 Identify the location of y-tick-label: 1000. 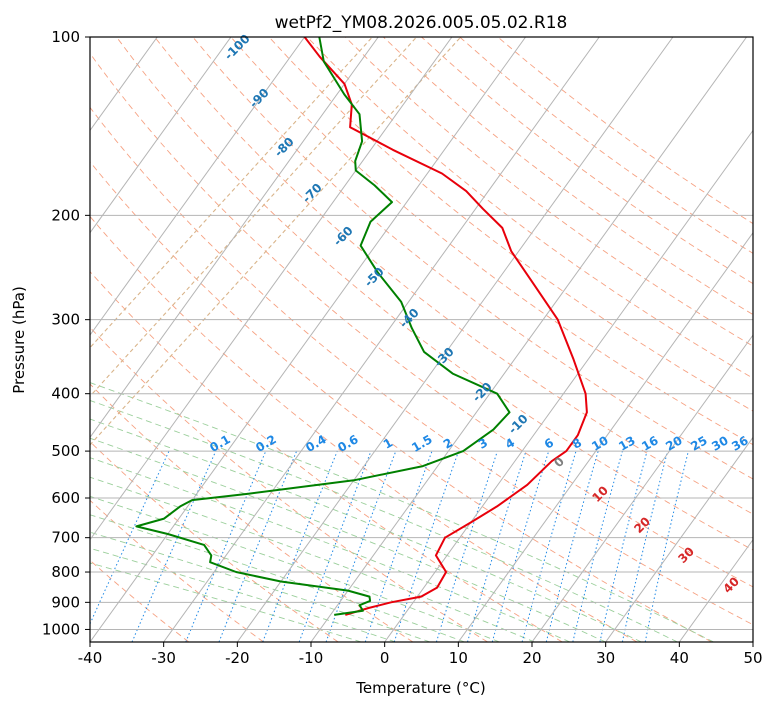
(61, 629).